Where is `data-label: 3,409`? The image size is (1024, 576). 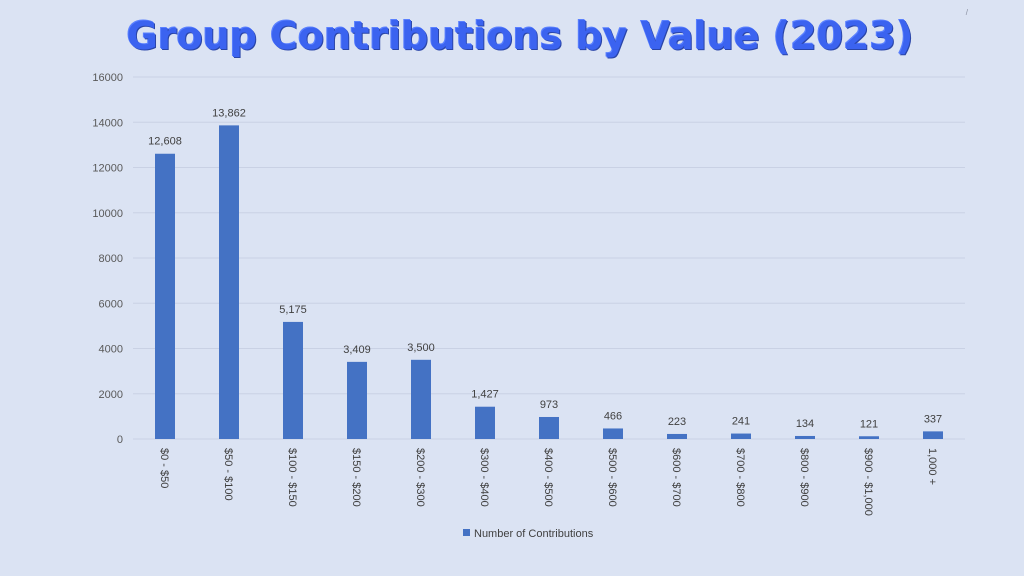
data-label: 3,409 is located at coordinates (357, 350).